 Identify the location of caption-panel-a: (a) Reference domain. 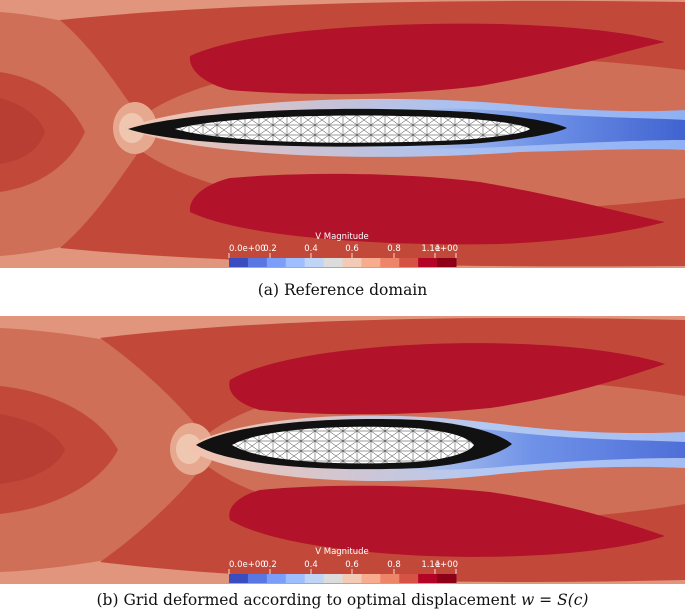
(342, 290).